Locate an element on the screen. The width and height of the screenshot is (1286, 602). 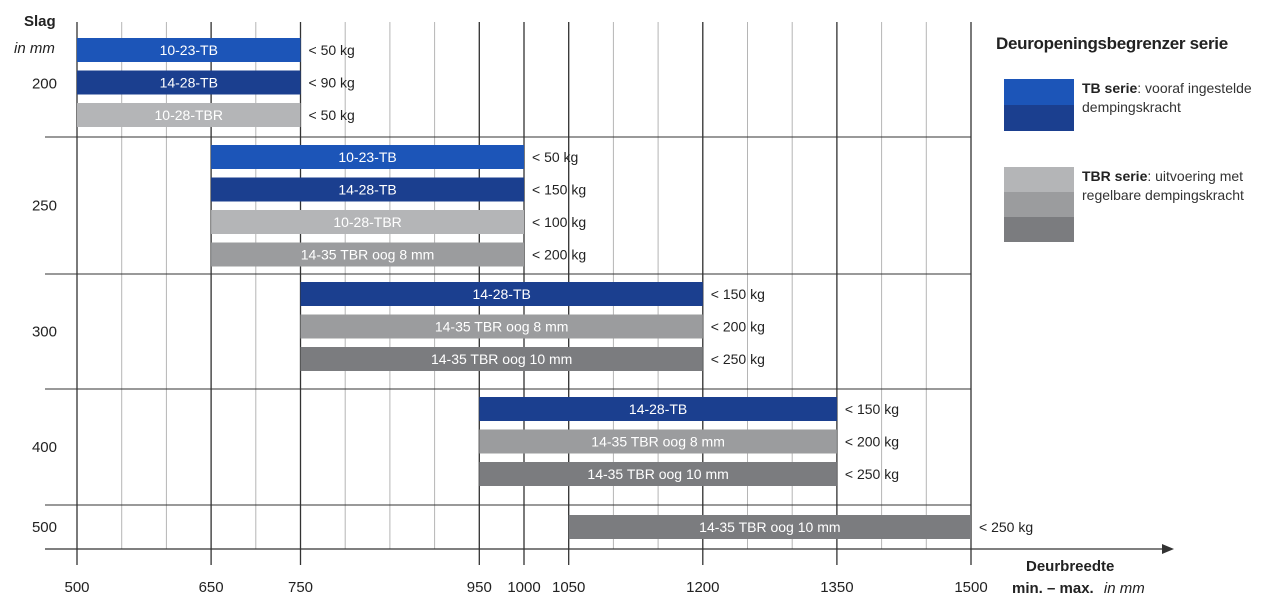
x-tick-label: 500 is located at coordinates (76, 587).